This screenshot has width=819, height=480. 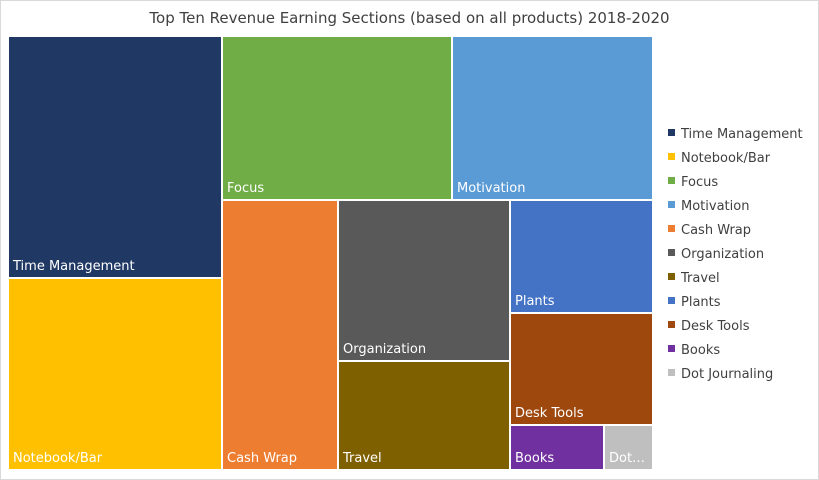 What do you see at coordinates (424, 415) in the screenshot?
I see `tile-travel` at bounding box center [424, 415].